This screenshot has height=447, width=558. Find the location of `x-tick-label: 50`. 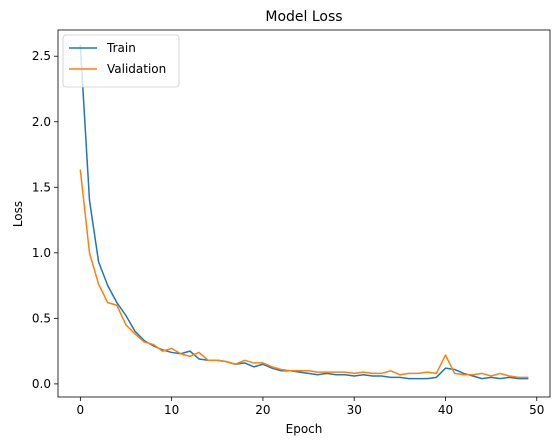

x-tick-label: 50 is located at coordinates (536, 410).